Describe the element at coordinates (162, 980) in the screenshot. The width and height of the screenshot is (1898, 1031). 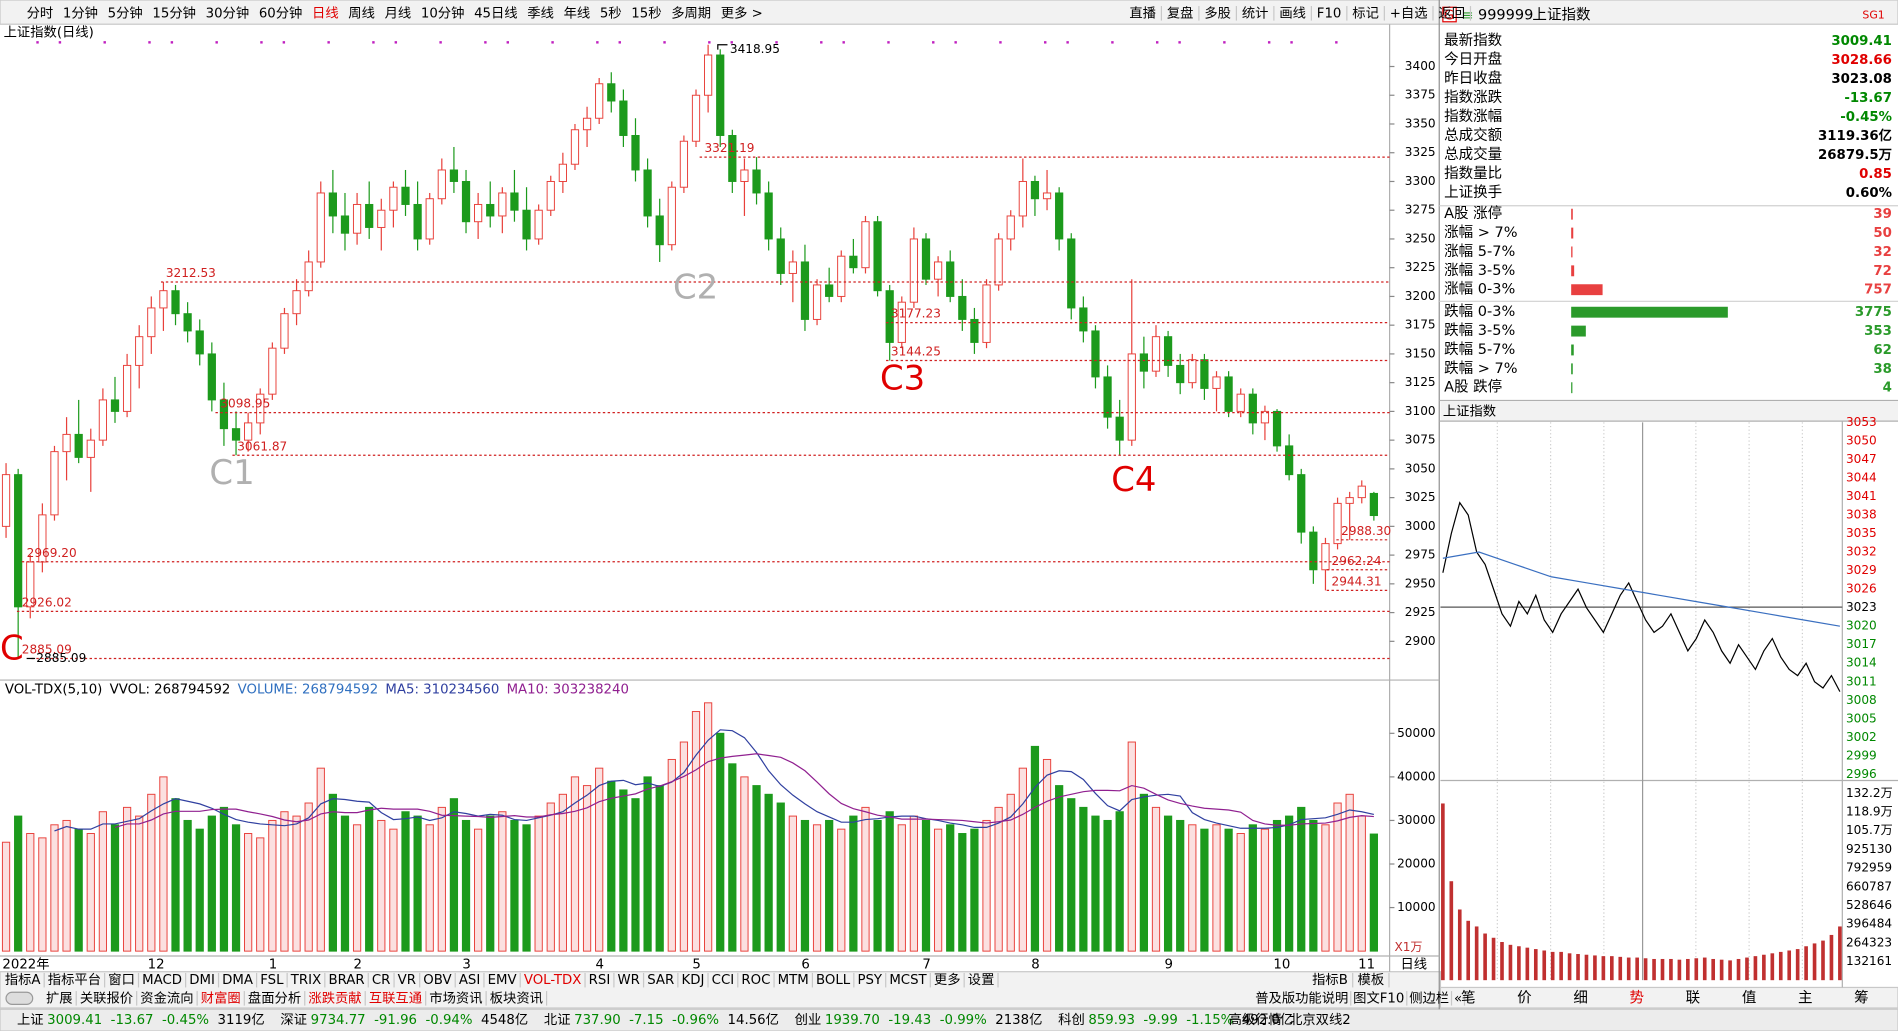
I see `indicator-tab: MACD` at that location.